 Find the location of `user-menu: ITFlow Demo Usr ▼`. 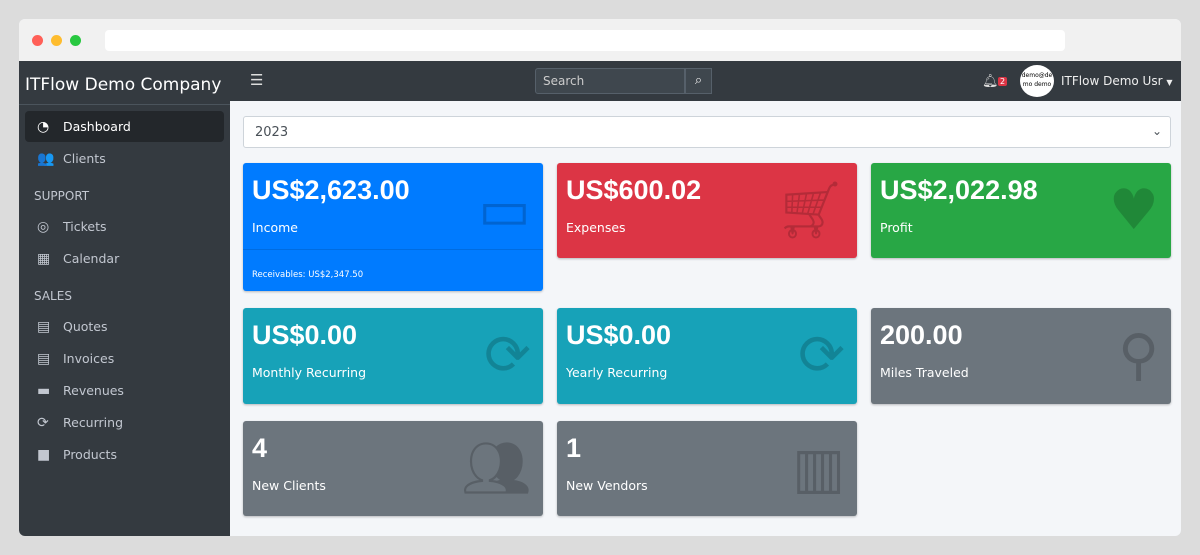

user-menu: ITFlow Demo Usr ▼ is located at coordinates (1117, 81).